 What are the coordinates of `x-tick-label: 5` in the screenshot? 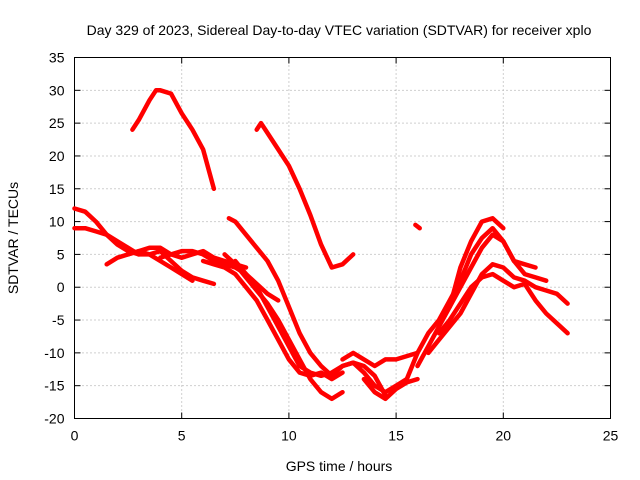 It's located at (182, 436).